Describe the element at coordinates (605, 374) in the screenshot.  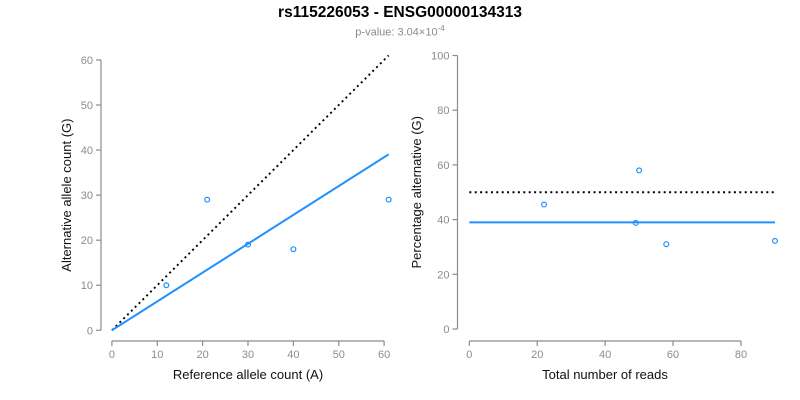
I see `x-axis-label: Total number of reads` at that location.